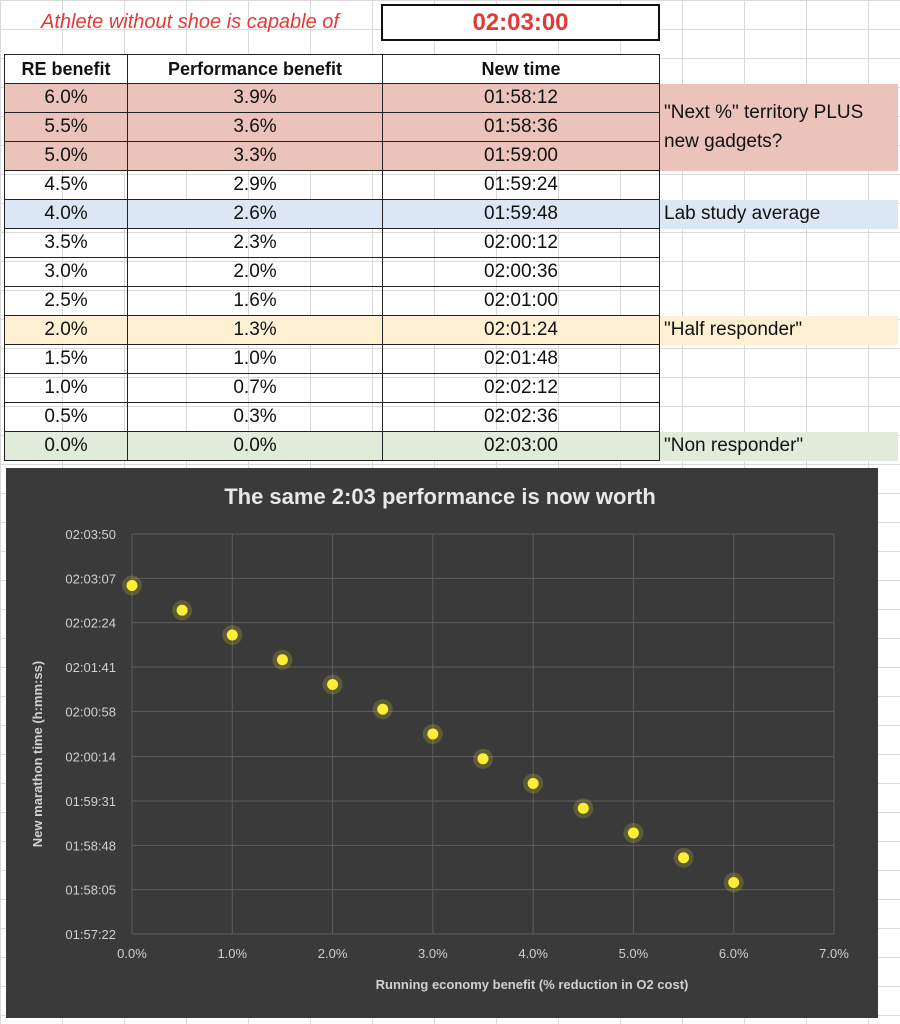 Image resolution: width=900 pixels, height=1024 pixels. I want to click on re-cell: 1.5%, so click(66, 359).